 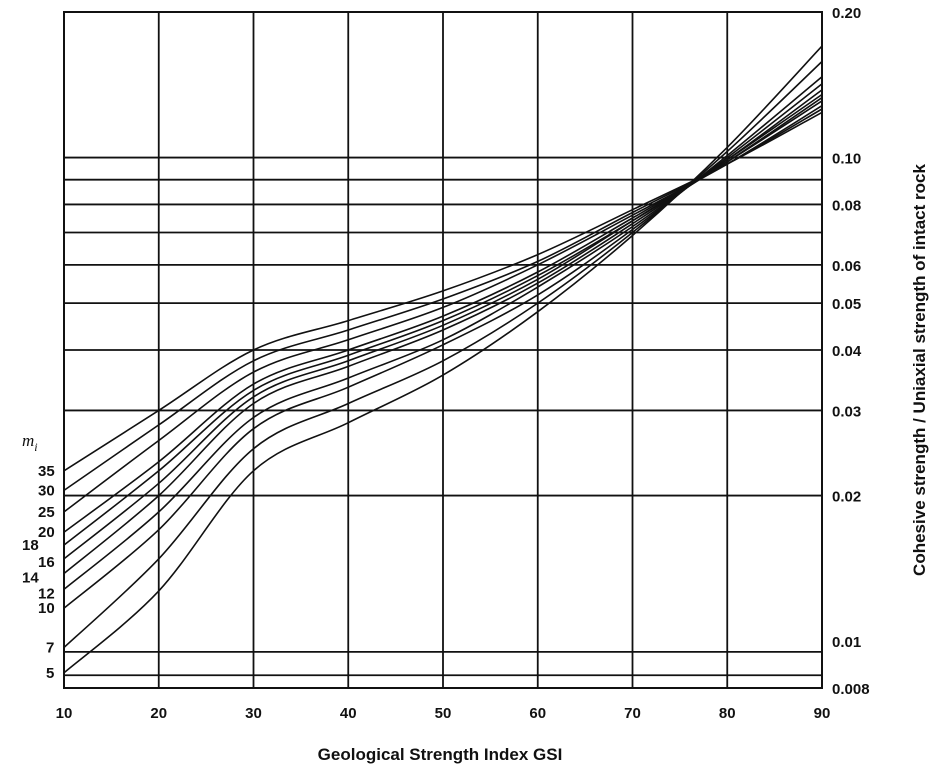 I want to click on x-tick-label-70: 70, so click(x=632, y=713).